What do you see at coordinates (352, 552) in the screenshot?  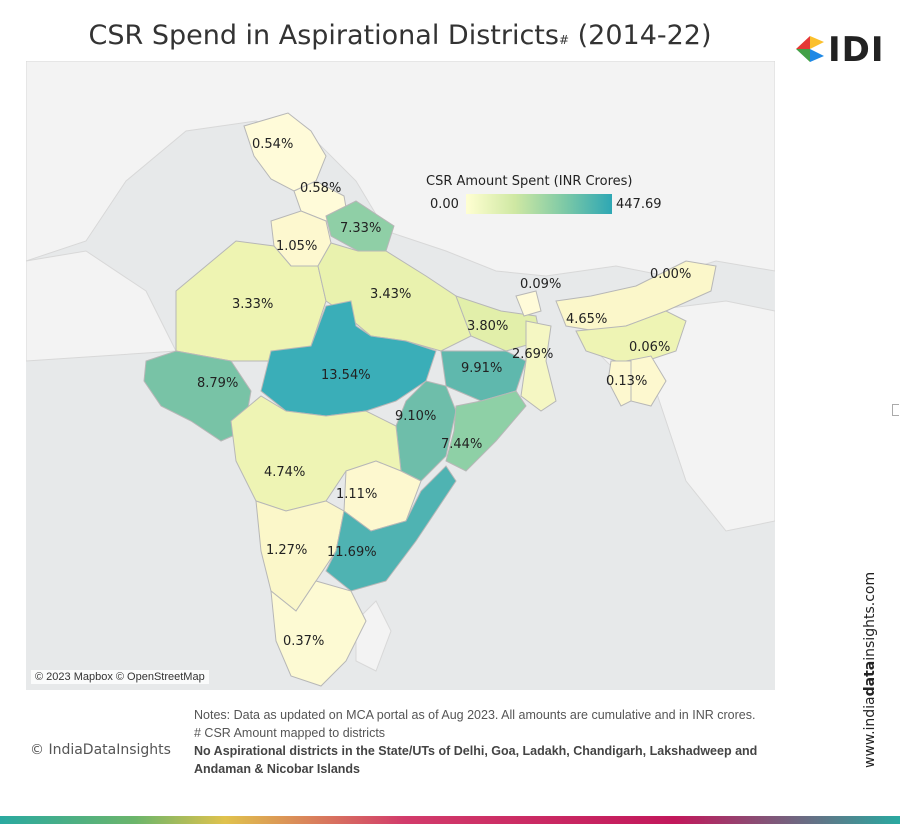 I see `region-label: 11.69%` at bounding box center [352, 552].